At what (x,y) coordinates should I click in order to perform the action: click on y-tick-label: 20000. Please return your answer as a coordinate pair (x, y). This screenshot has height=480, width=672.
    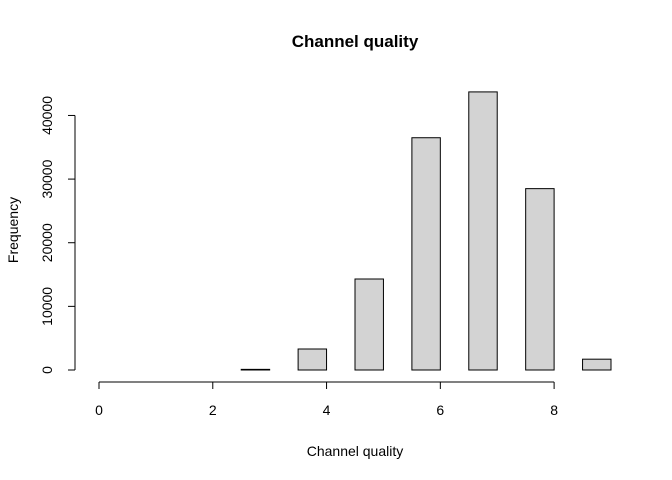
    Looking at the image, I should click on (47, 242).